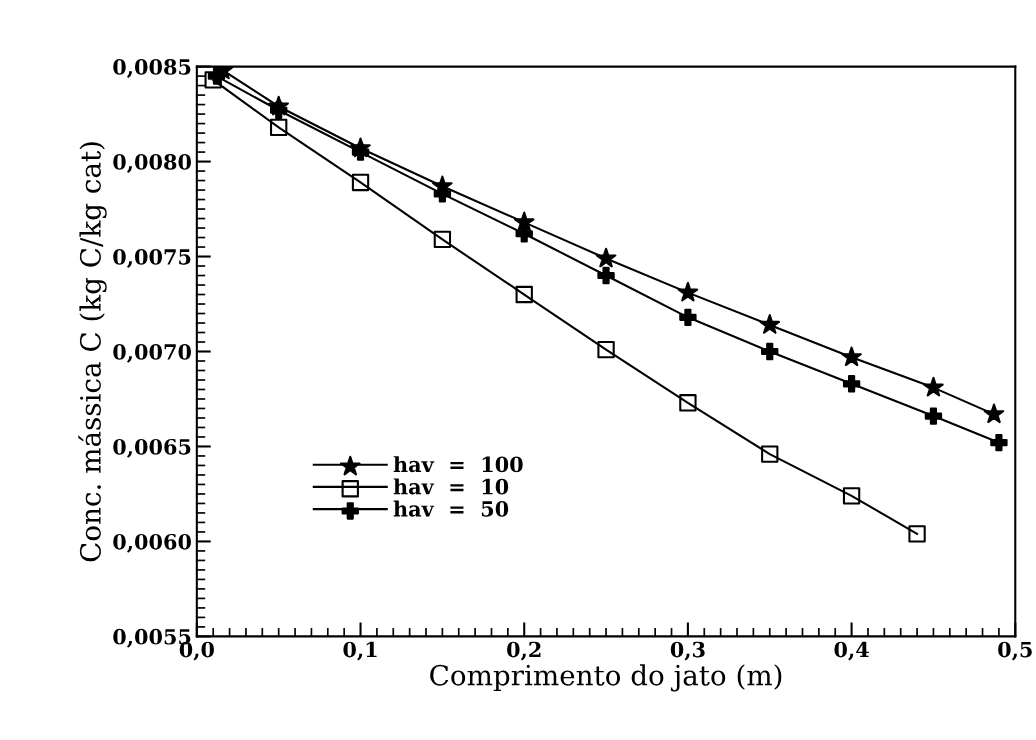 The height and width of the screenshot is (740, 1036). Describe the element at coordinates (451, 508) in the screenshot. I see `legend-label: hav = 50` at that location.